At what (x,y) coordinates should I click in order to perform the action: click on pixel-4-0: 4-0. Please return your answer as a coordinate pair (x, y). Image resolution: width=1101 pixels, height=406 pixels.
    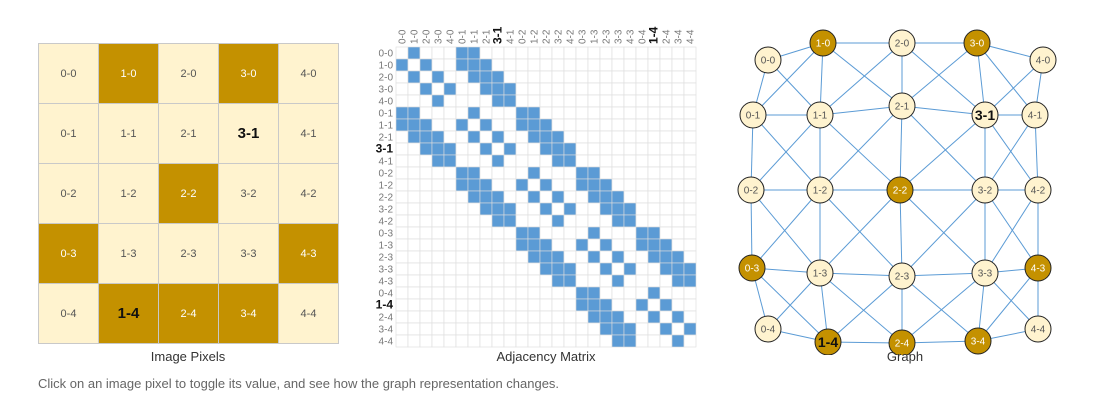
    Looking at the image, I should click on (308, 73).